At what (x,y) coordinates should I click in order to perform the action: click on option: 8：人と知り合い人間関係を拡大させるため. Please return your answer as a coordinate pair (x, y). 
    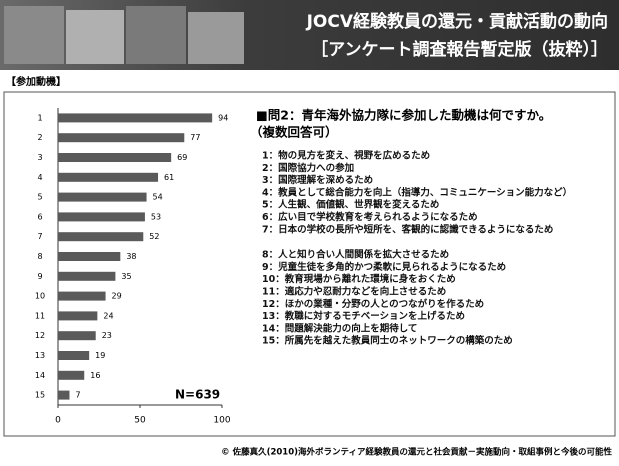
    Looking at the image, I should click on (355, 255).